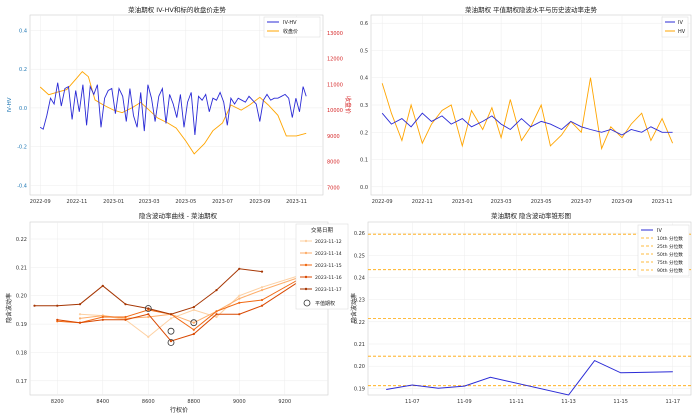 The height and width of the screenshot is (419, 700). I want to click on y-tick-label: 0.1, so click(364, 161).